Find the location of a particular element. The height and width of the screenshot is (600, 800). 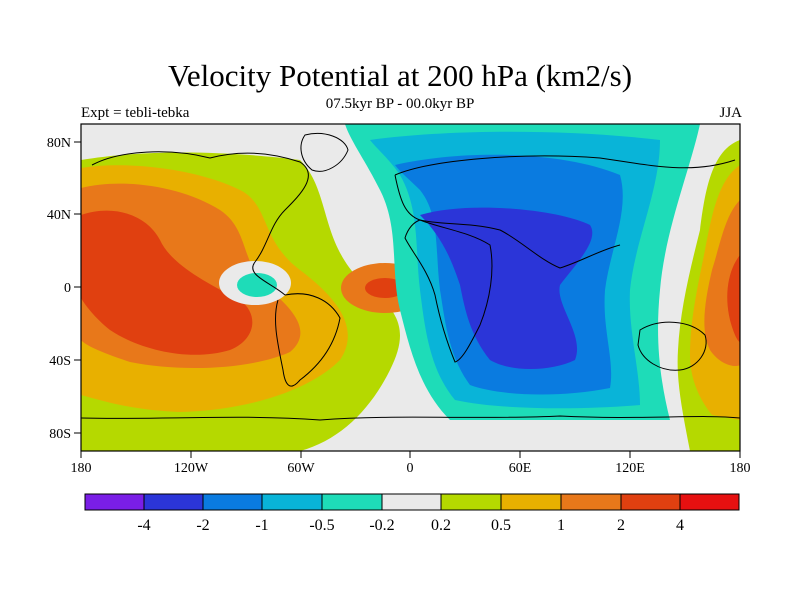

colorbar-label: 2 is located at coordinates (621, 525).